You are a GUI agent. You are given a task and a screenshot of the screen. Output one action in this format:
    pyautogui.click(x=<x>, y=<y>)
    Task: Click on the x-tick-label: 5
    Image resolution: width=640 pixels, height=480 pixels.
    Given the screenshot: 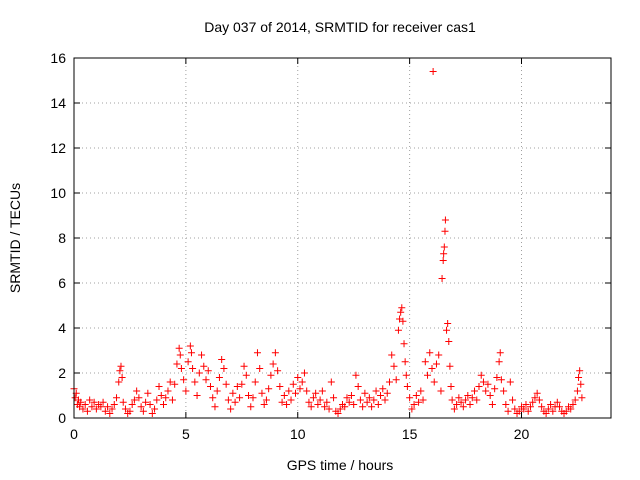 What is the action you would take?
    pyautogui.click(x=186, y=434)
    